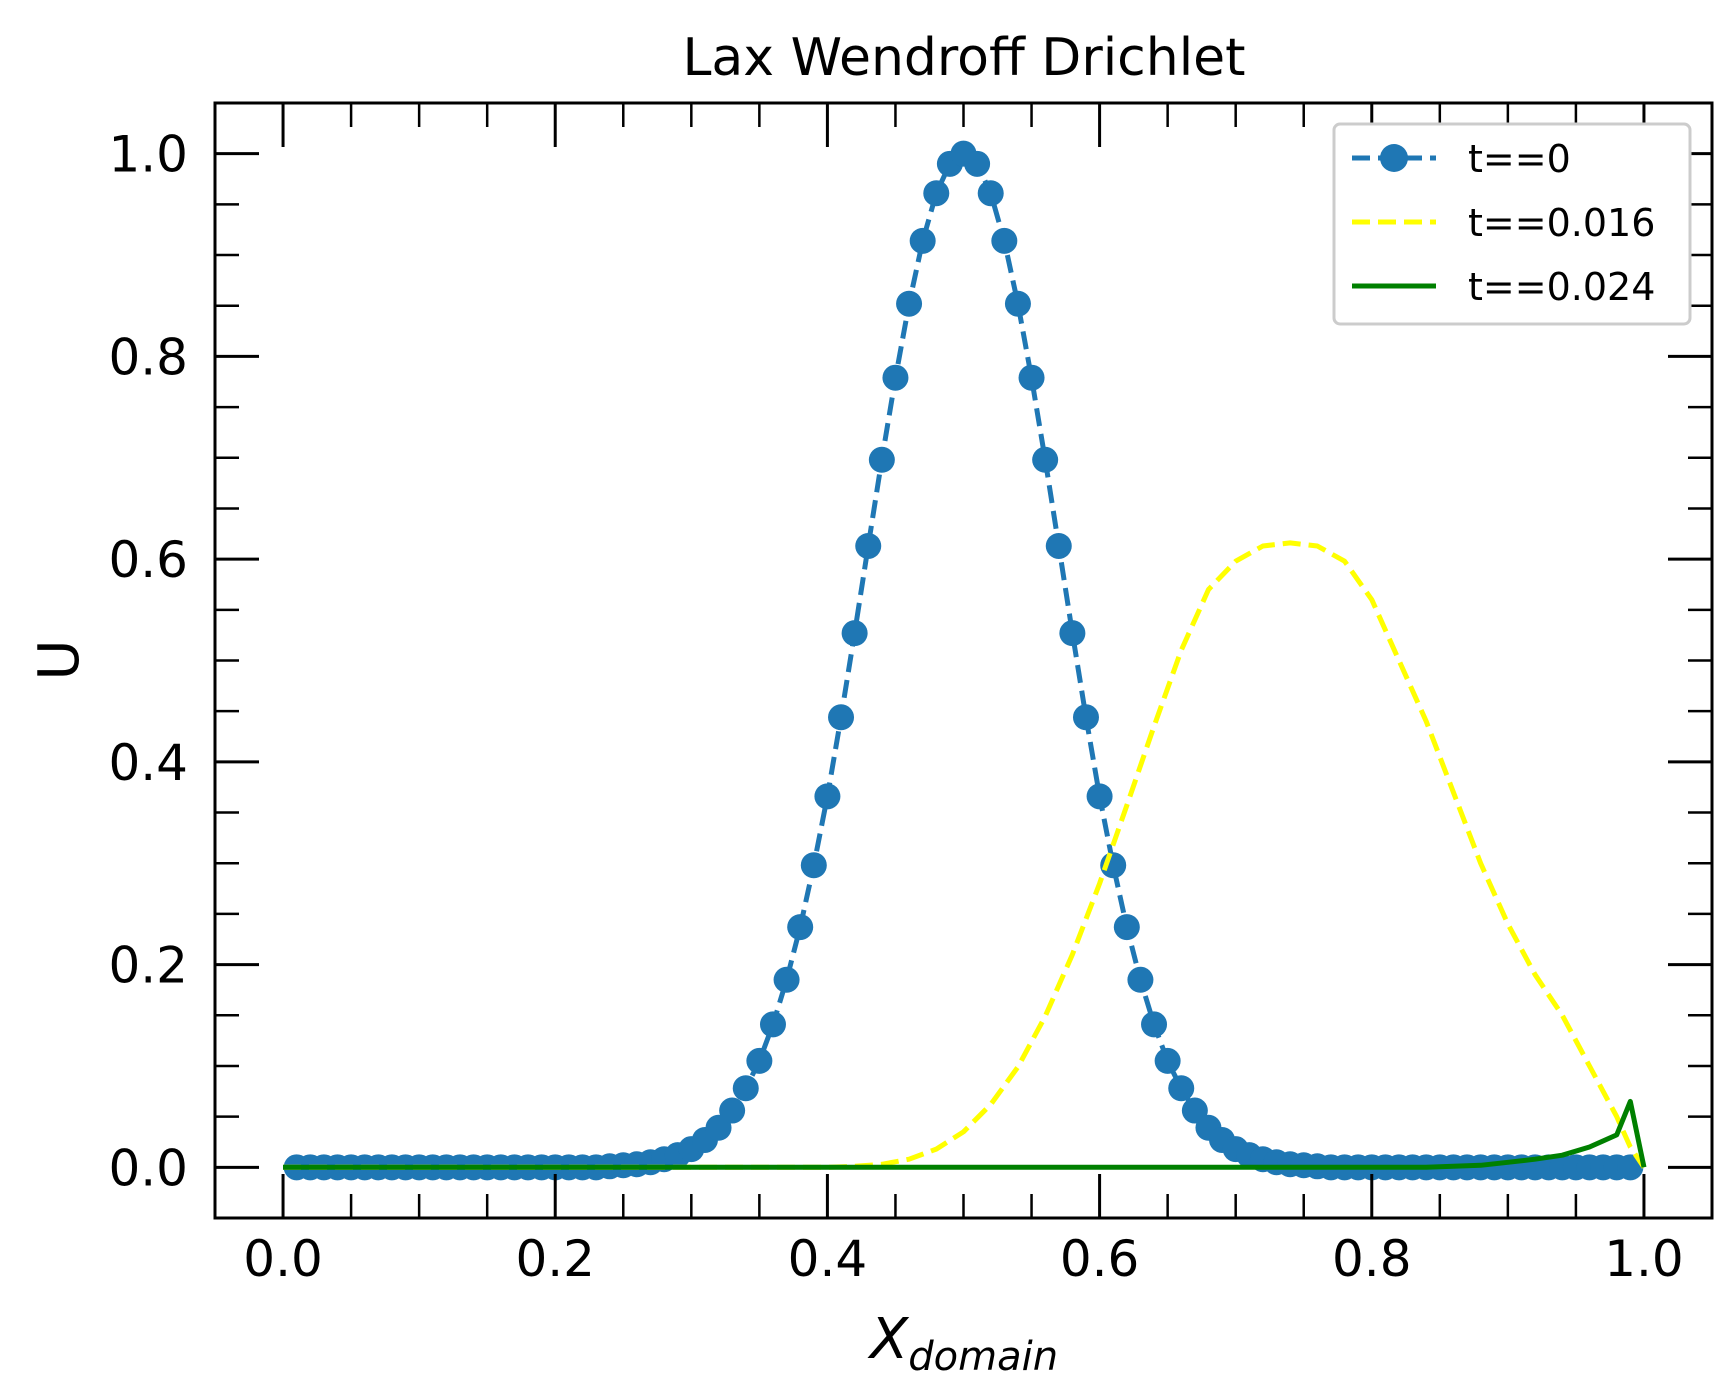  I want to click on legend-label-0: t==0, so click(1519, 159).